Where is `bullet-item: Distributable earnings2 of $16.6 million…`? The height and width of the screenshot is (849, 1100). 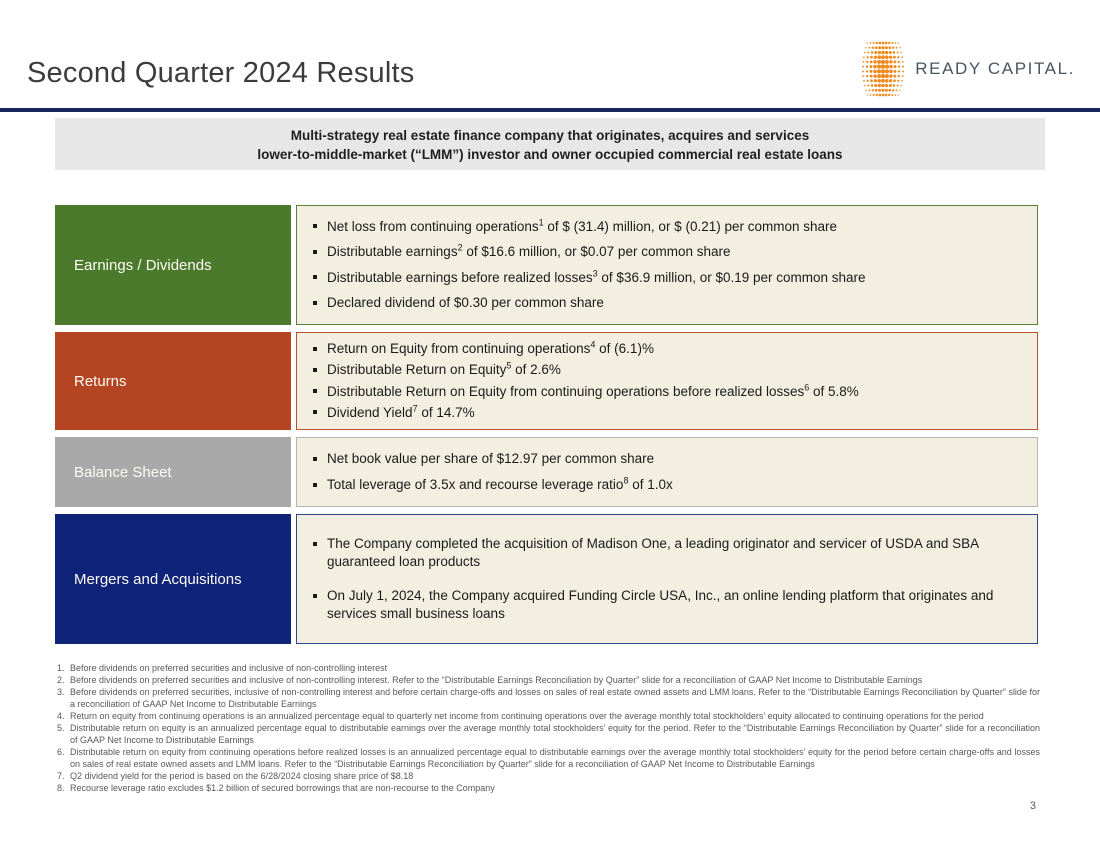 bullet-item: Distributable earnings2 of $16.6 million… is located at coordinates (662, 252).